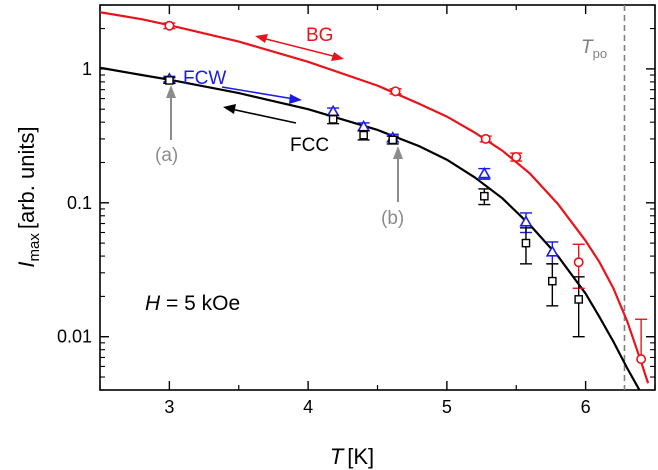 Image resolution: width=658 pixels, height=470 pixels. I want to click on fcw-arrowhead, so click(295, 99).